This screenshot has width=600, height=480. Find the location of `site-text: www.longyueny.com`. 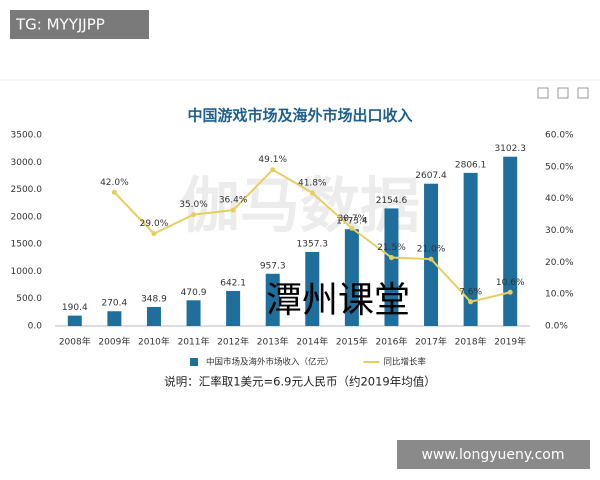

site-text: www.longyueny.com is located at coordinates (492, 455).